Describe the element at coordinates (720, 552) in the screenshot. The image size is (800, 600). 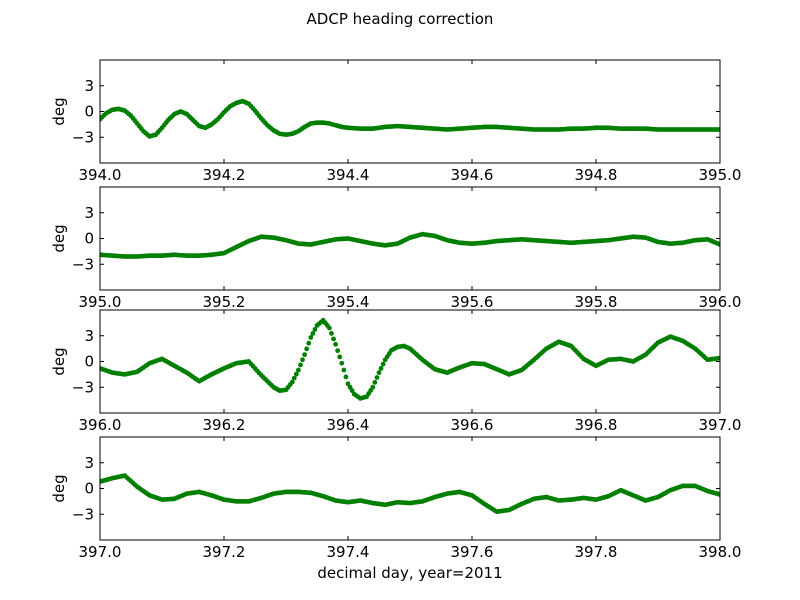
I see `x-tick-label: 398.0` at that location.